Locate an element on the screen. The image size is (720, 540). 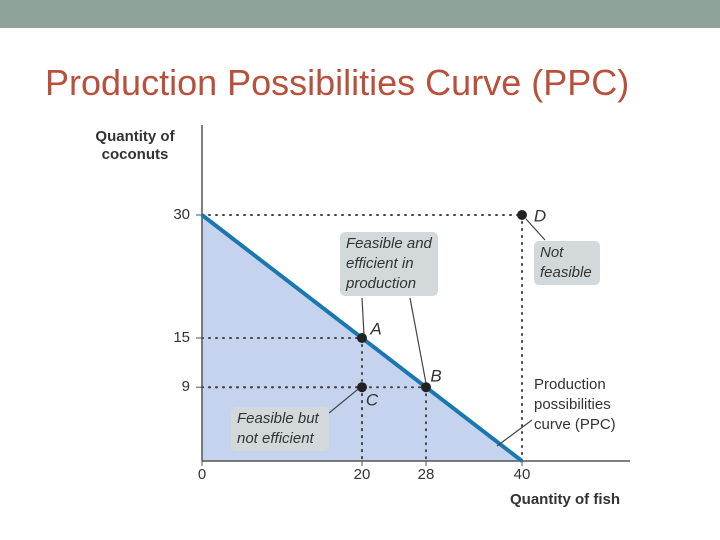
point-label: C is located at coordinates (372, 400).